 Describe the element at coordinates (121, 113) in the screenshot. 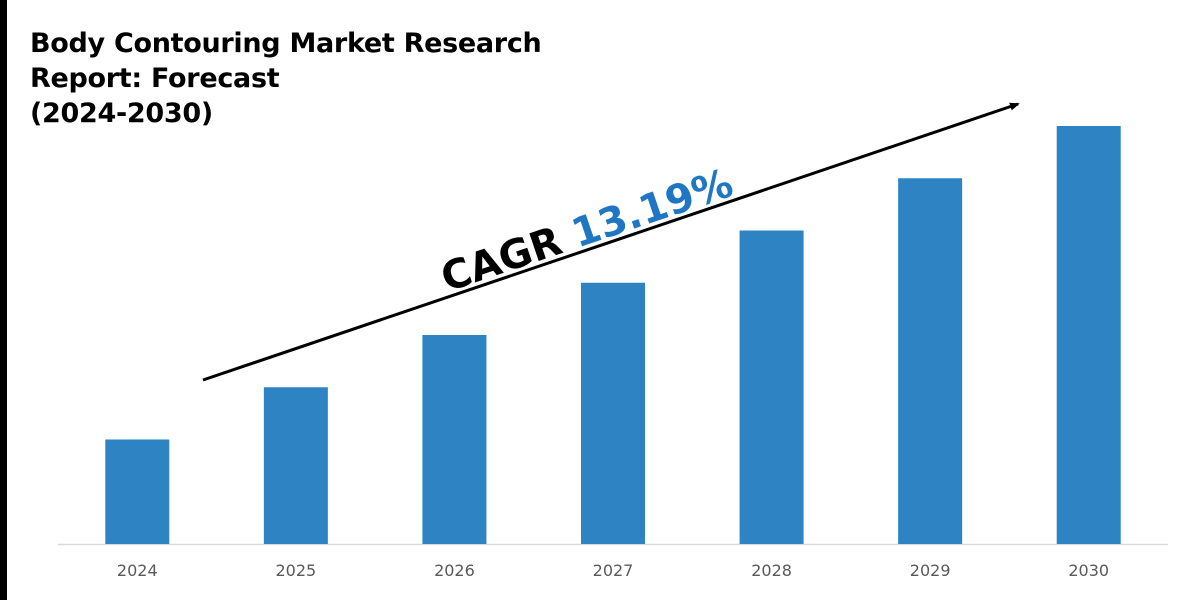

I see `title-line: (2024-2030)` at that location.